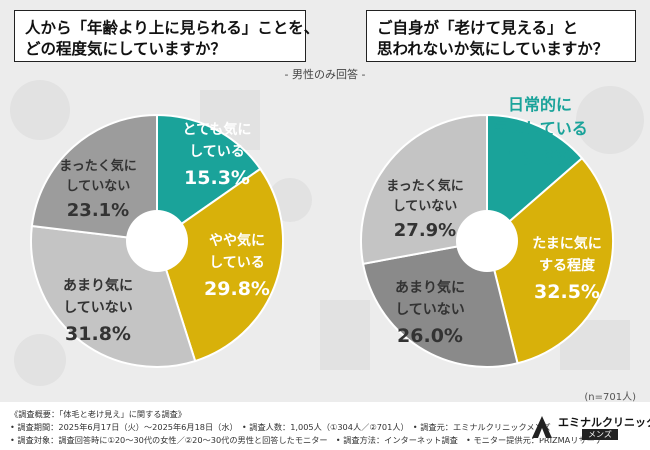 Image resolution: width=650 pixels, height=450 pixels. What do you see at coordinates (600, 434) in the screenshot?
I see `logo-sub: メンズ` at bounding box center [600, 434].